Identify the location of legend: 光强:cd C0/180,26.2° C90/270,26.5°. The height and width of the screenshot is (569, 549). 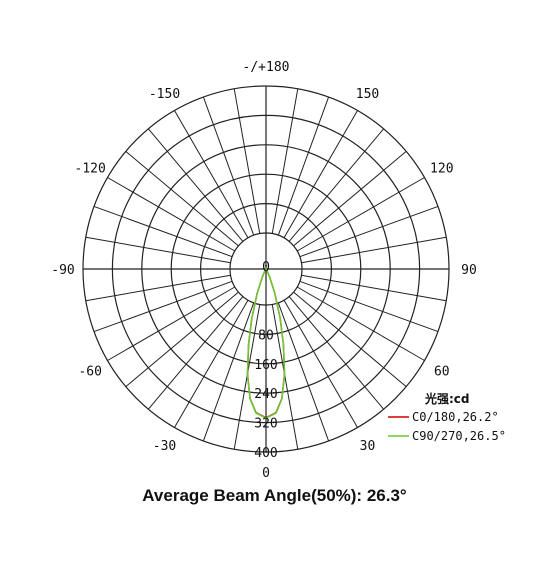
(447, 417).